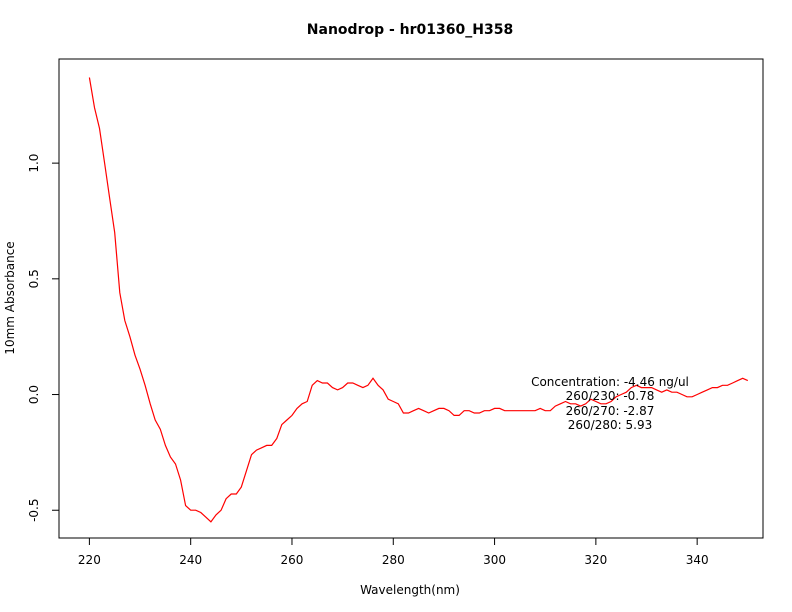  Describe the element at coordinates (610, 396) in the screenshot. I see `annotation-ratio-260-230: 260/230: -0.78` at that location.